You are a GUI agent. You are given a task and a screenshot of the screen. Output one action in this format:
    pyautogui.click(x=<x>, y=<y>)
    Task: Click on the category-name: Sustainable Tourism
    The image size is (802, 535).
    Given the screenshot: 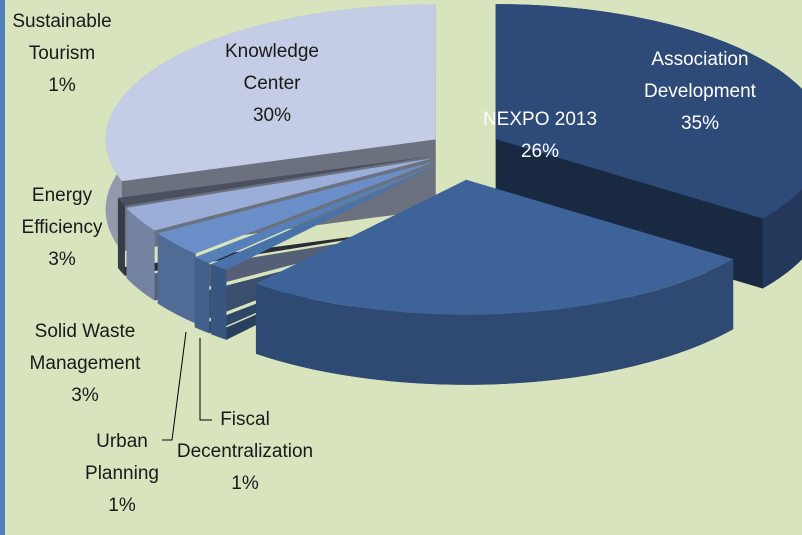 What is the action you would take?
    pyautogui.click(x=62, y=37)
    